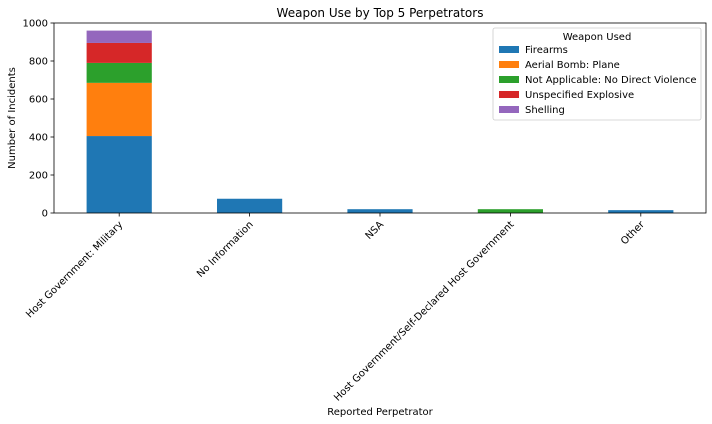  Describe the element at coordinates (38, 119) in the screenshot. I see `y-axis: 0 200 400 600 800 1000` at that location.